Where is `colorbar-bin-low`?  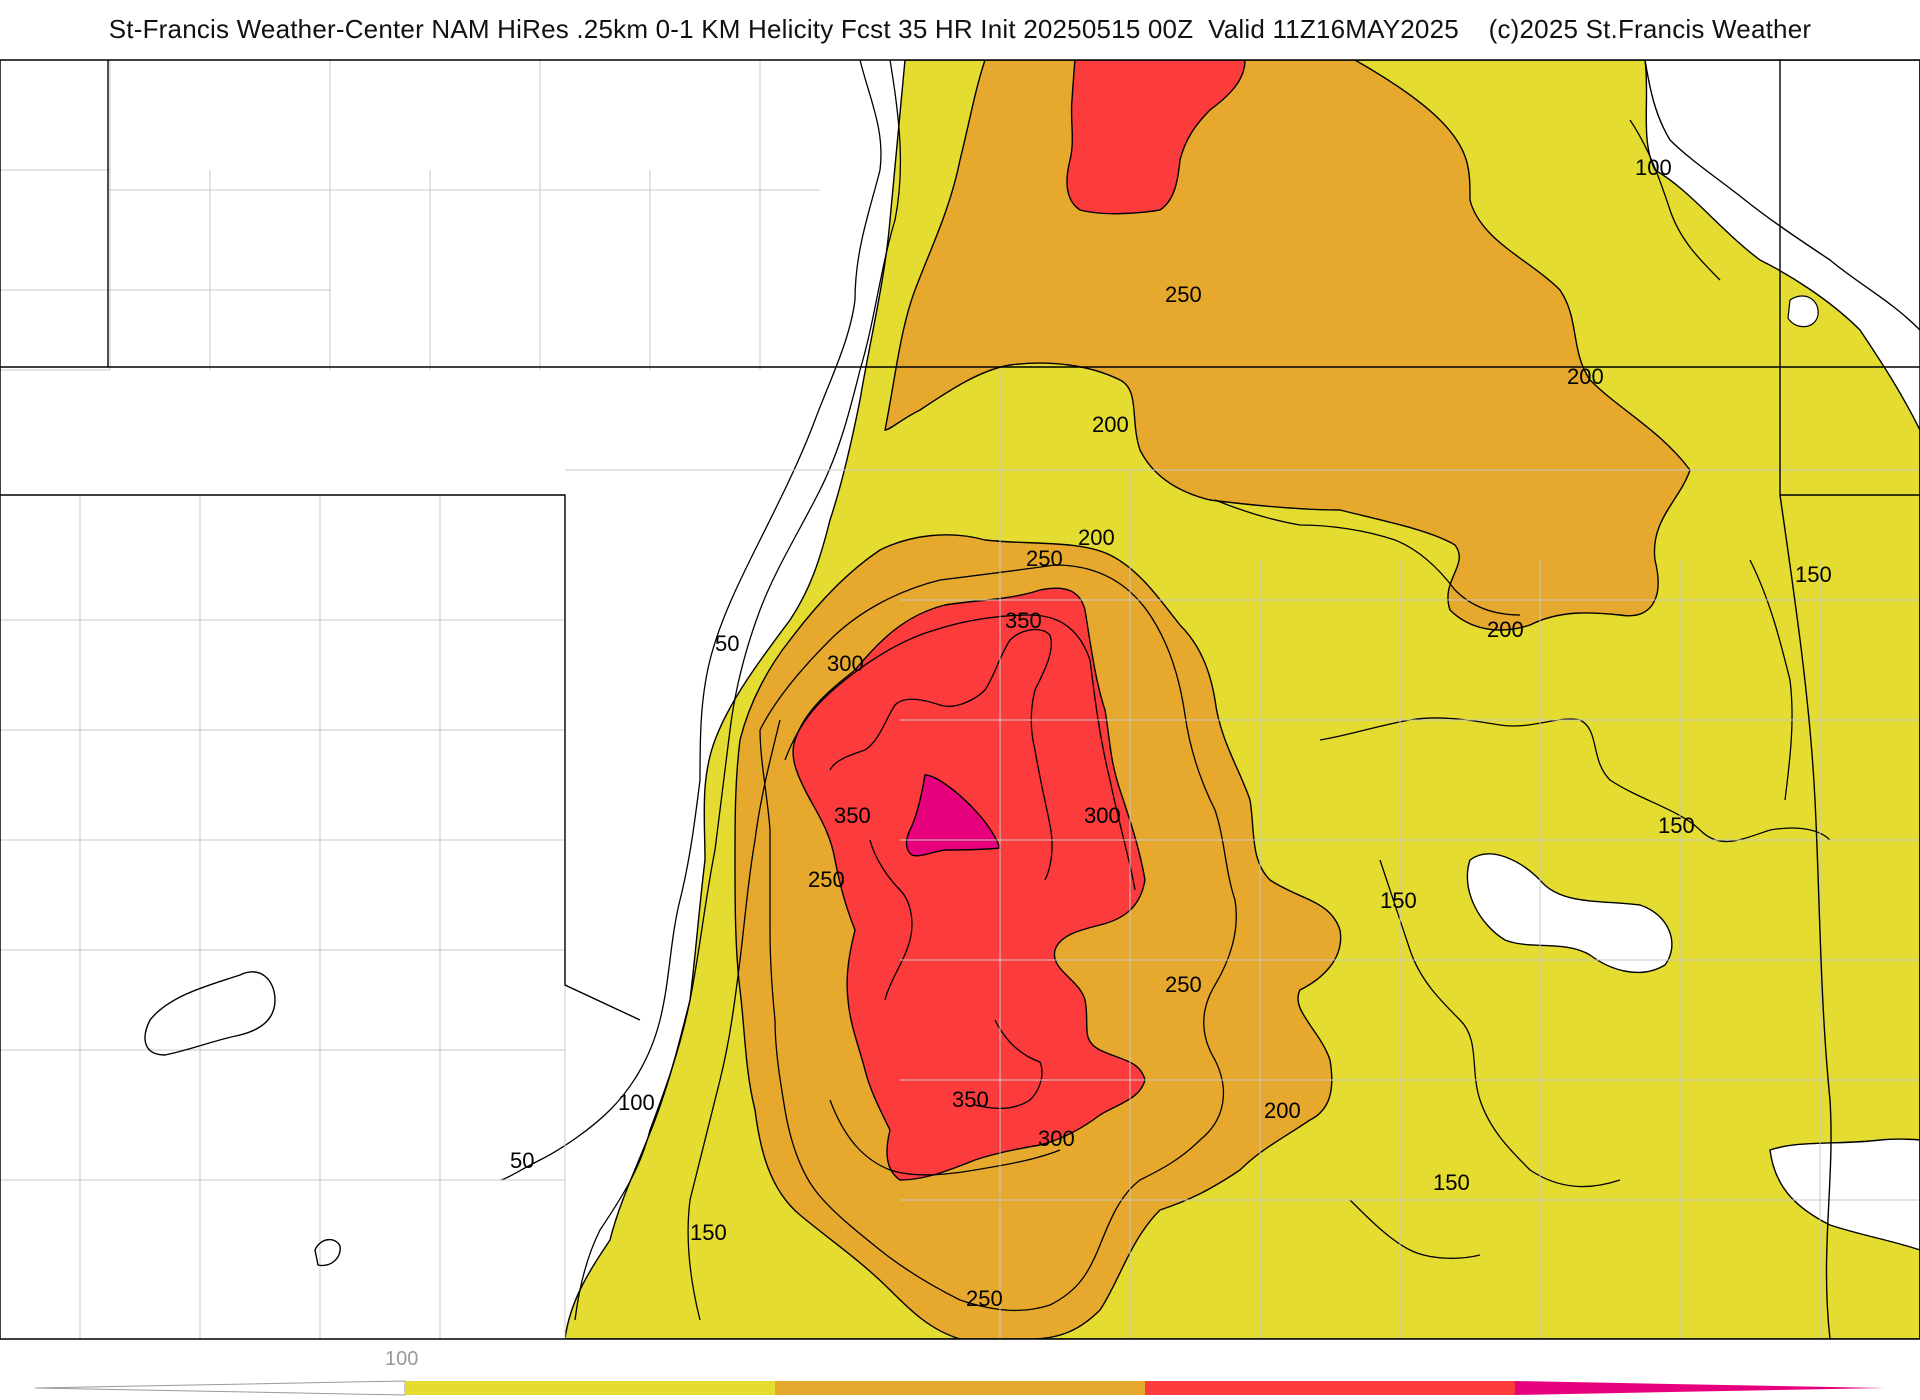
colorbar-bin-low is located at coordinates (220, 1388).